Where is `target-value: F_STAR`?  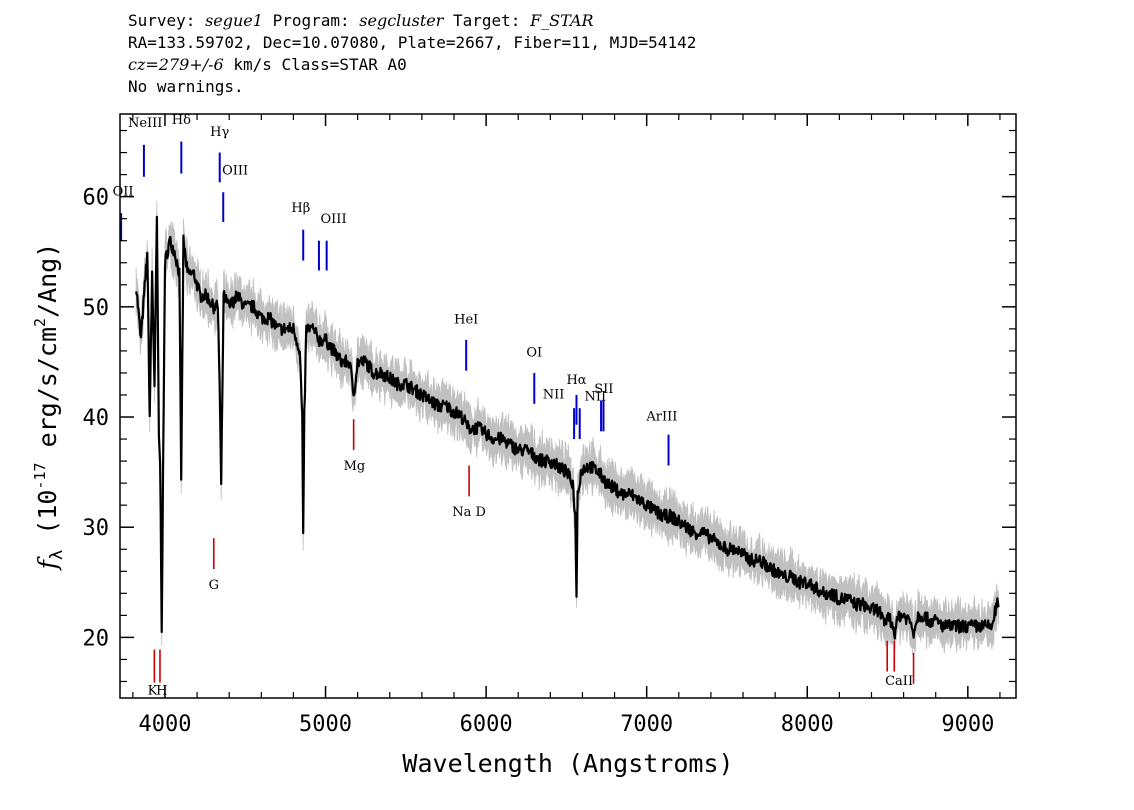
target-value: F_STAR is located at coordinates (562, 20).